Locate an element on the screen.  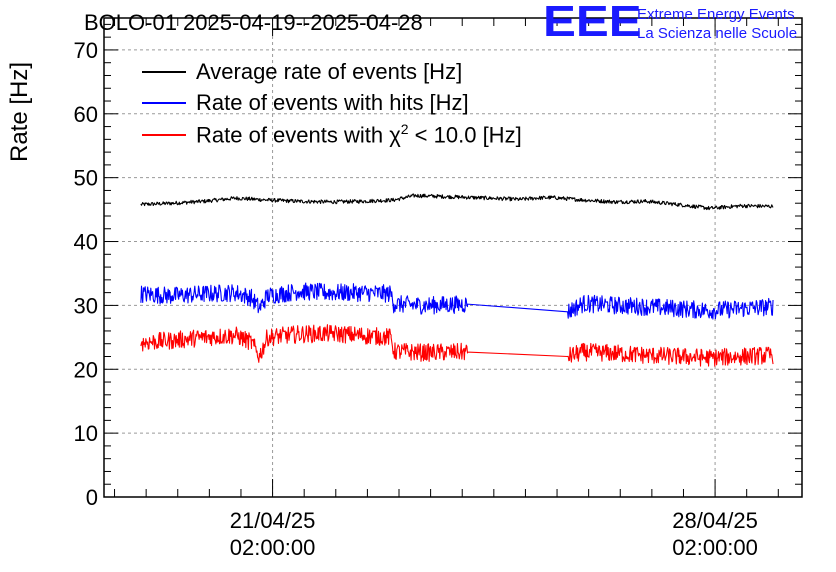
x-tick-date: 28/04/25 is located at coordinates (715, 520).